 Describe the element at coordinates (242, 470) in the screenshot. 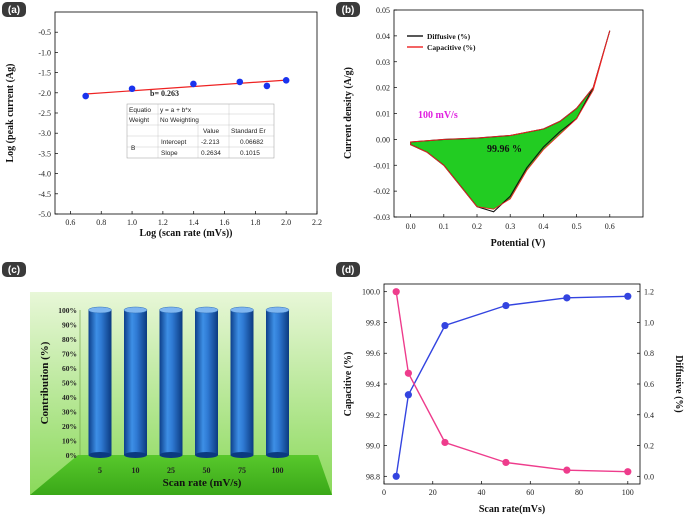

I see `x-tick-label: 75` at that location.